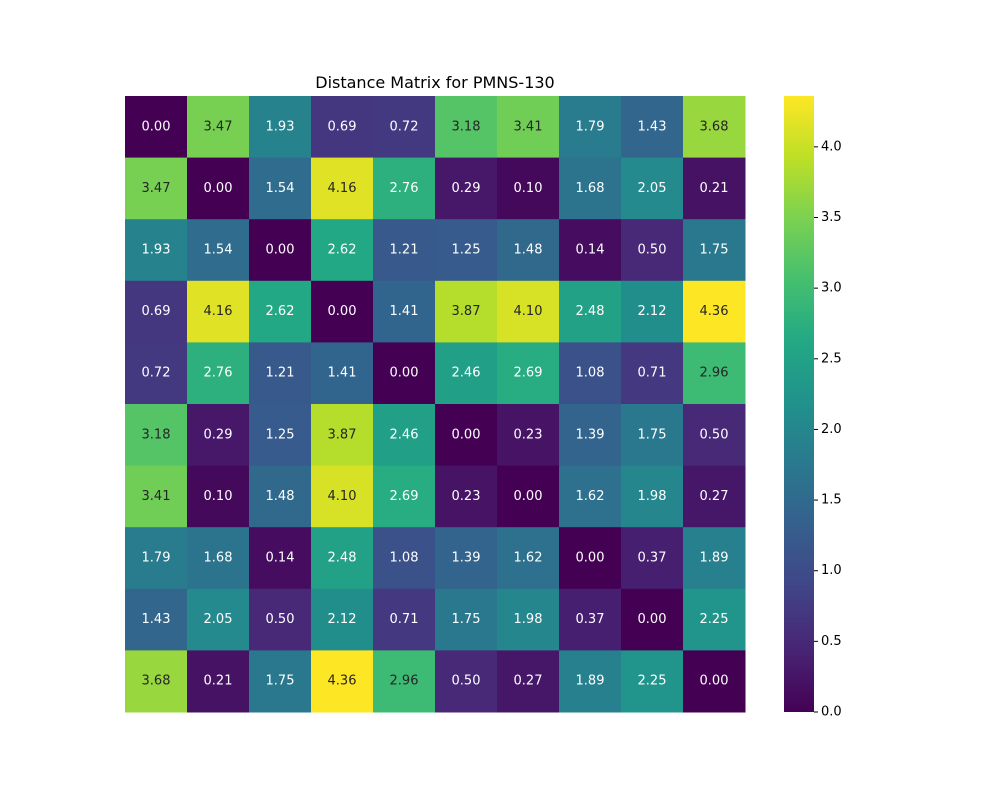 This screenshot has width=1000, height=800. I want to click on cell-value-label: 0.72, so click(404, 126).